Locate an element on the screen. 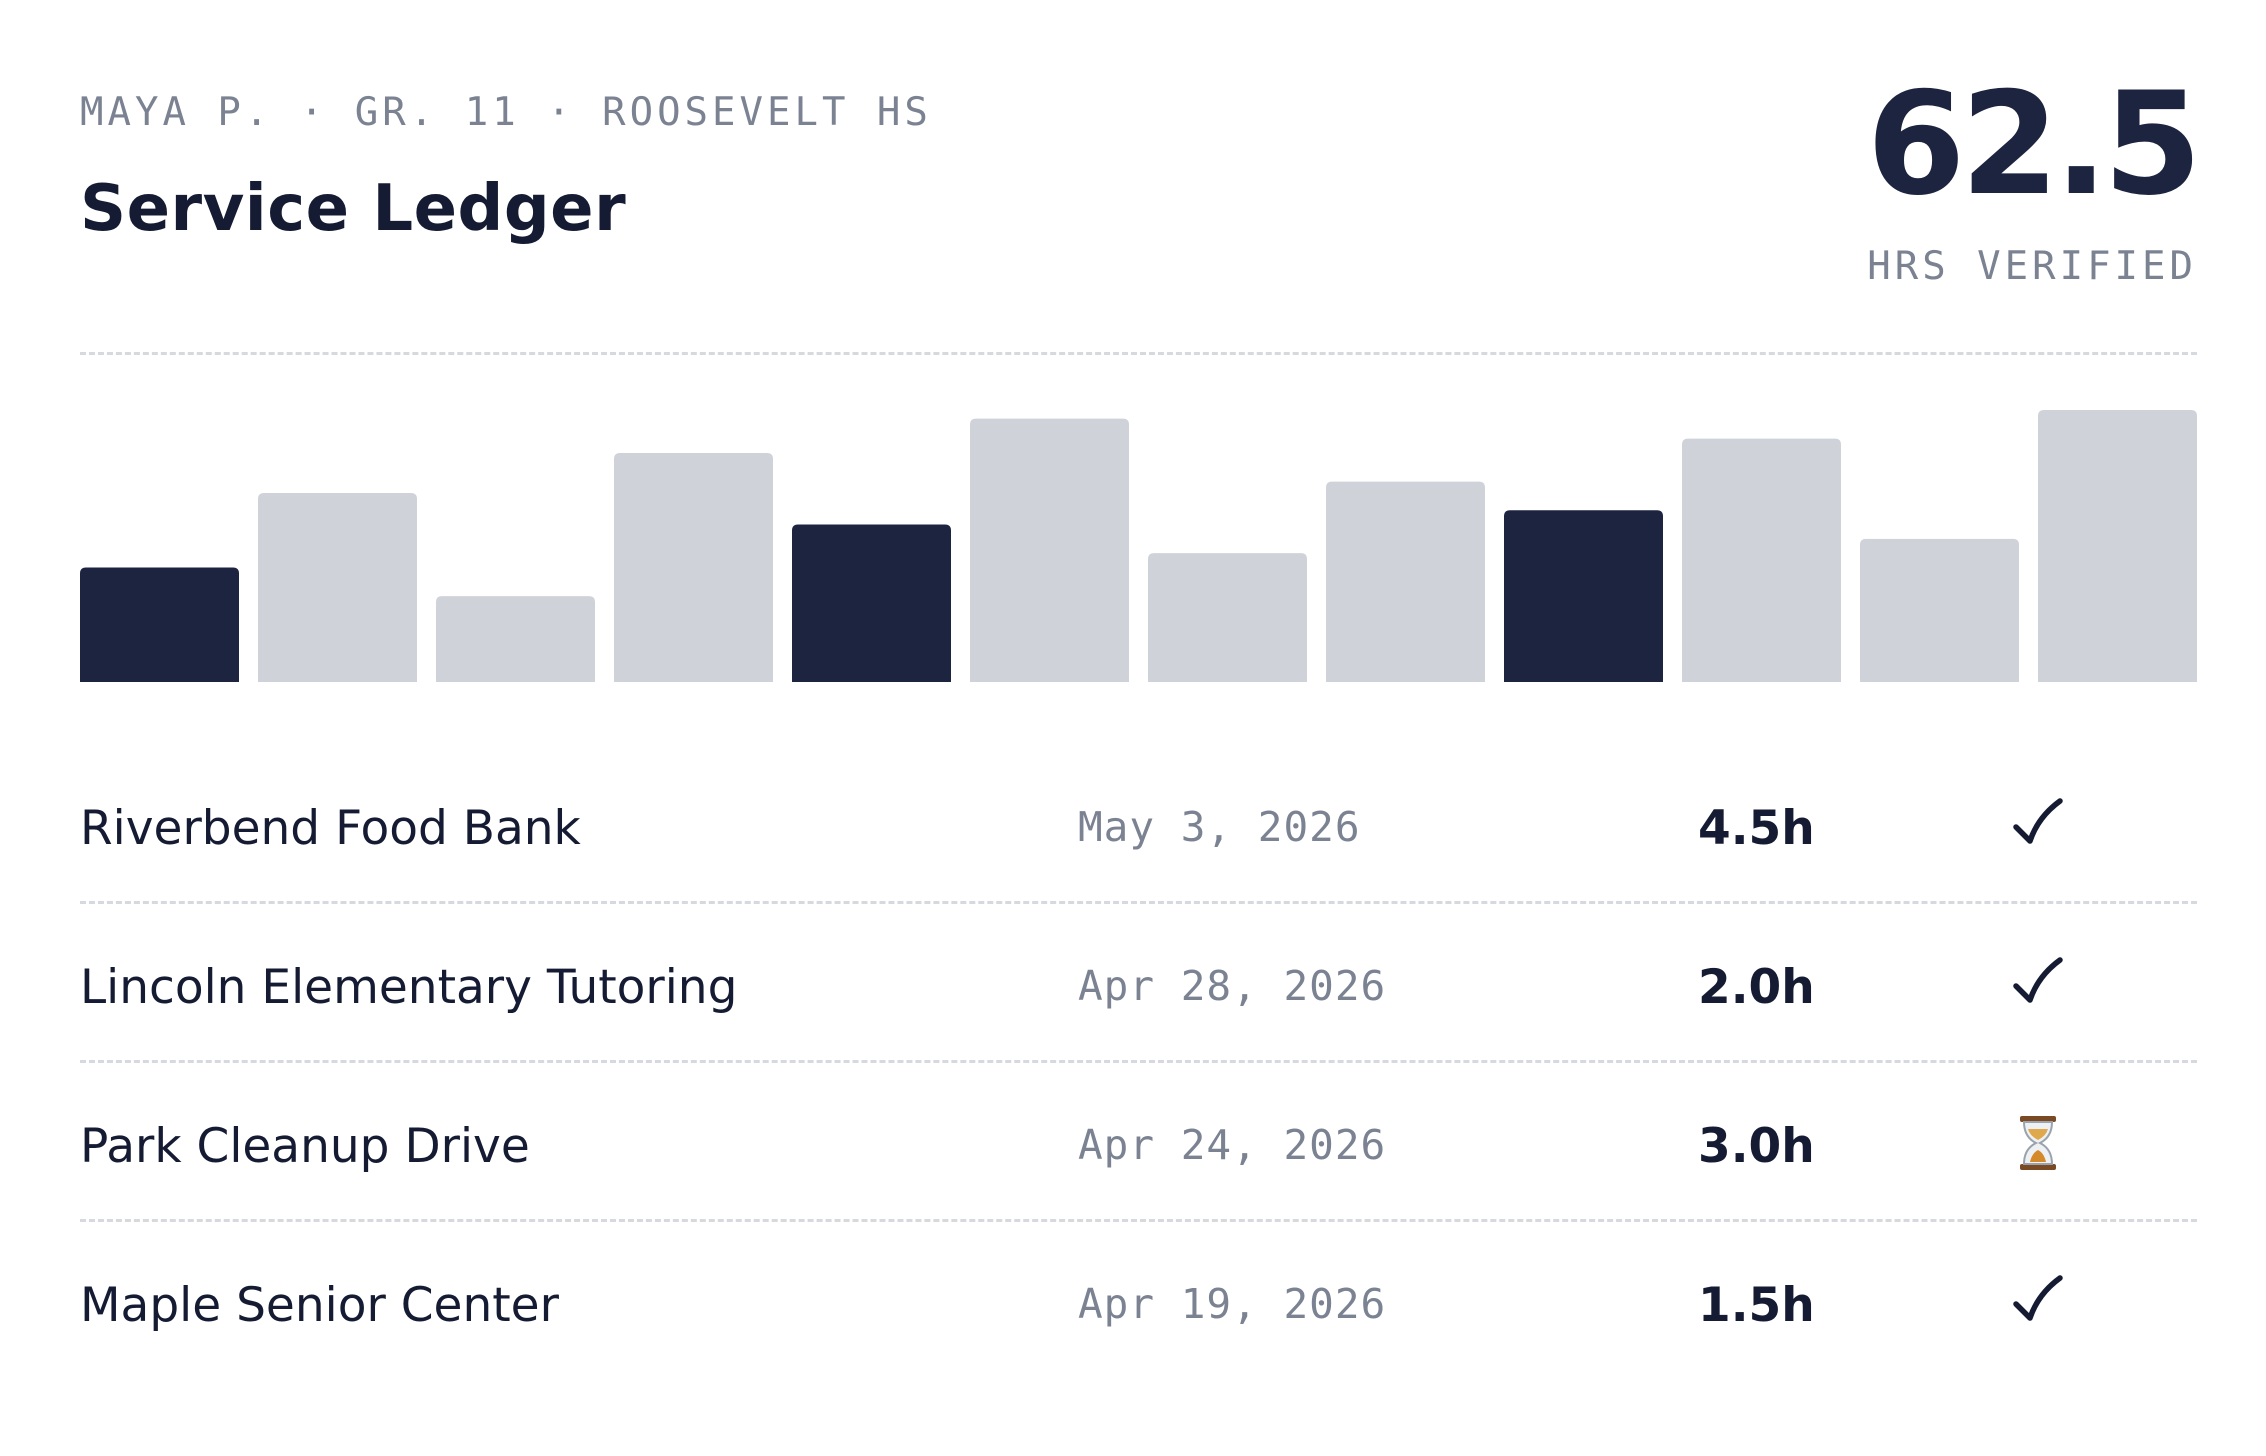 Image resolution: width=2266 pixels, height=1456 pixels. entry-name: Maple Senior Center is located at coordinates (319, 1305).